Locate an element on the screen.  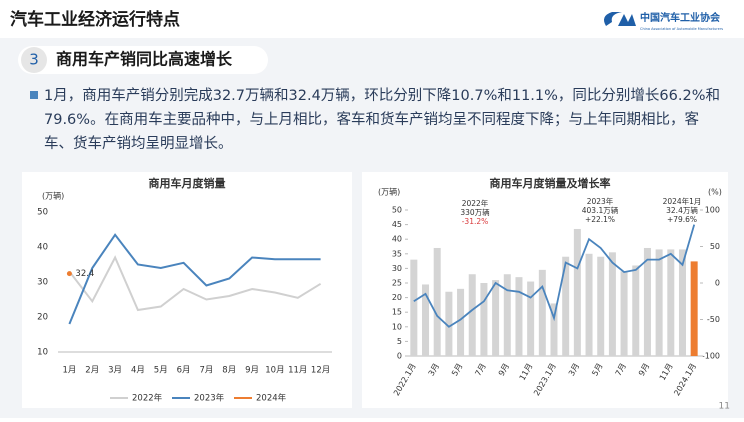
x-tick-label: 4月 is located at coordinates (138, 371).